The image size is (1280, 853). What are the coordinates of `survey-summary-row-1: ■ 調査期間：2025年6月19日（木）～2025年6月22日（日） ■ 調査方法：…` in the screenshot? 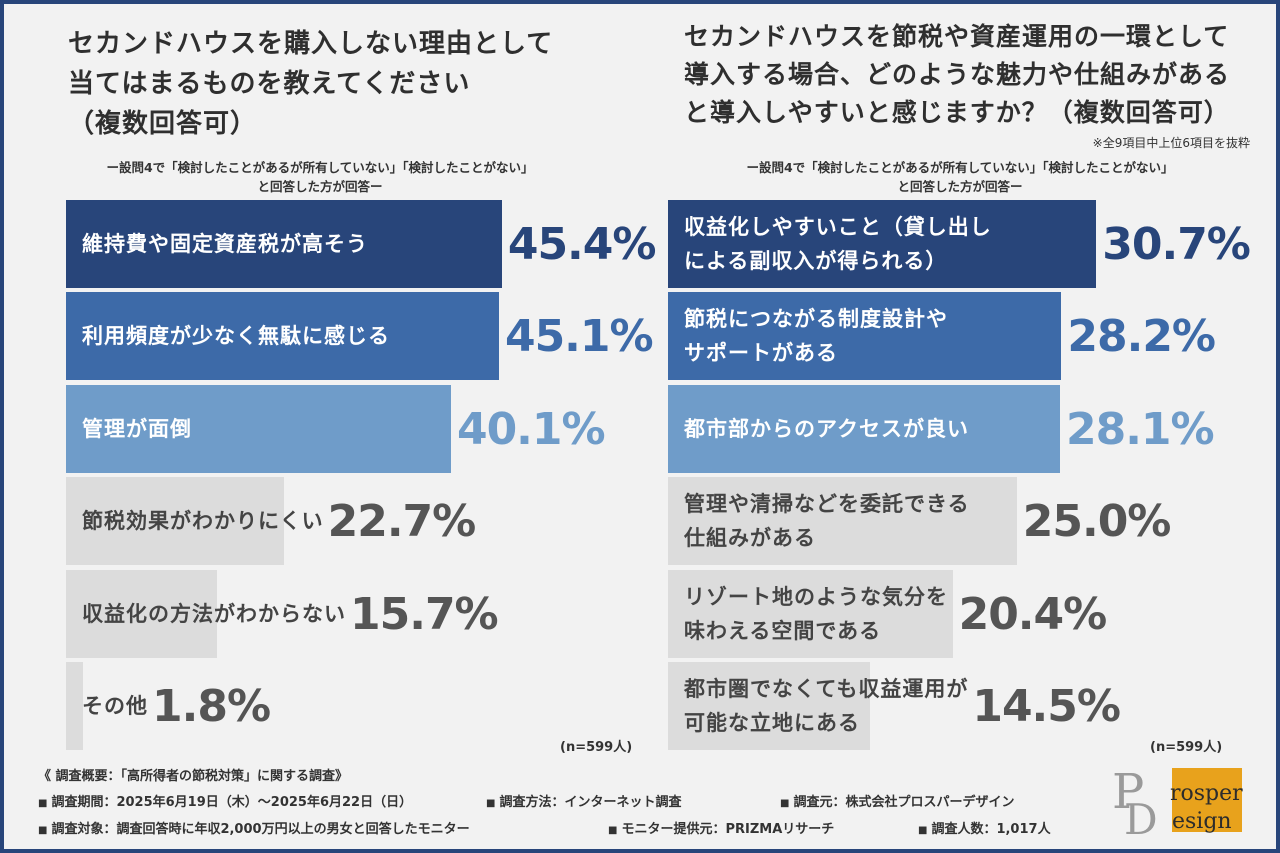 It's located at (588, 803).